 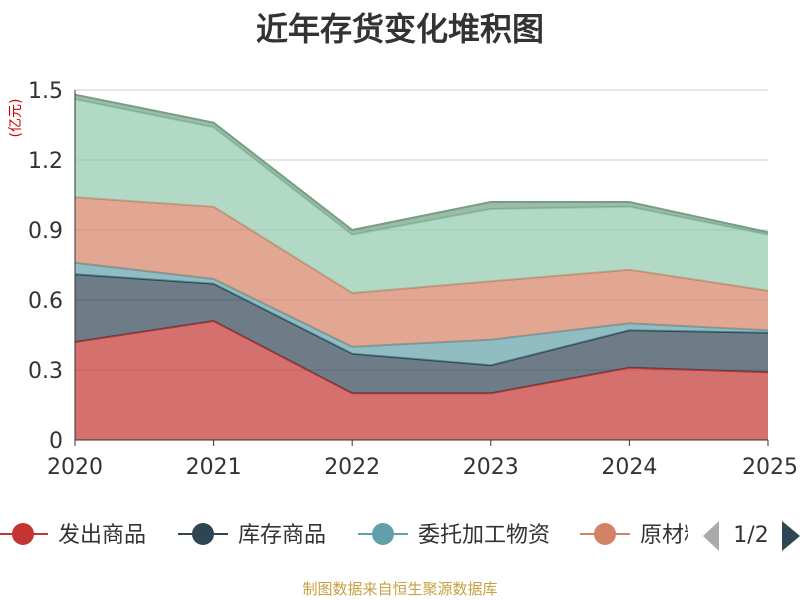 I want to click on x-tick-label: 2025, so click(x=770, y=467).